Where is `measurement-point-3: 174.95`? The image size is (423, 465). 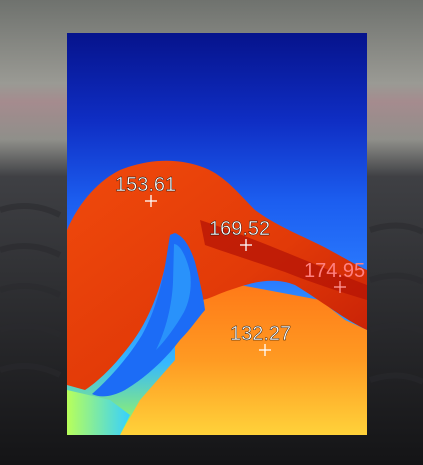
measurement-point-3: 174.95 is located at coordinates (334, 276).